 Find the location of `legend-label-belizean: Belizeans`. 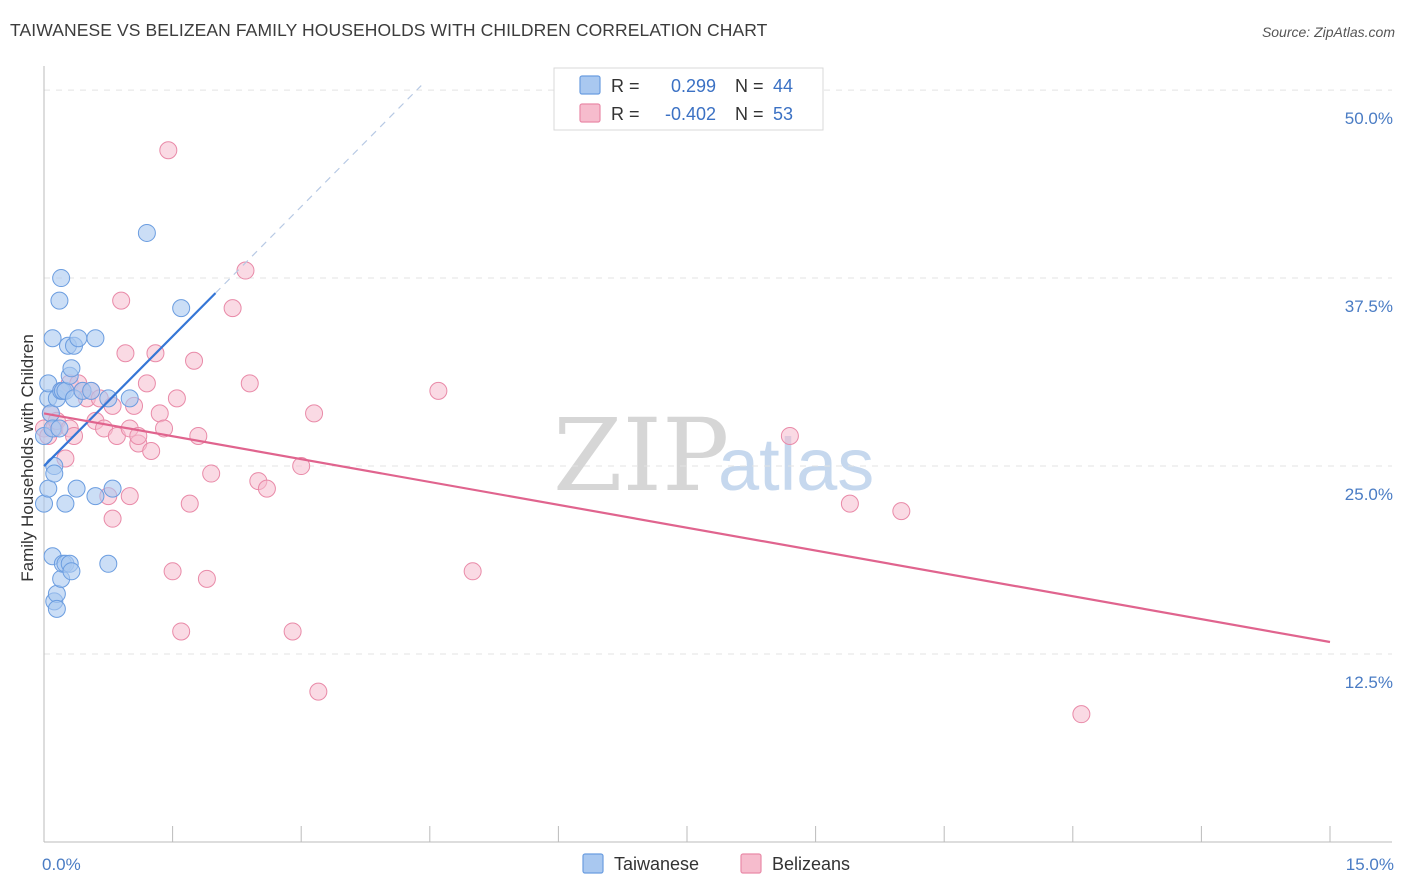

legend-label-belizean: Belizeans is located at coordinates (811, 864).